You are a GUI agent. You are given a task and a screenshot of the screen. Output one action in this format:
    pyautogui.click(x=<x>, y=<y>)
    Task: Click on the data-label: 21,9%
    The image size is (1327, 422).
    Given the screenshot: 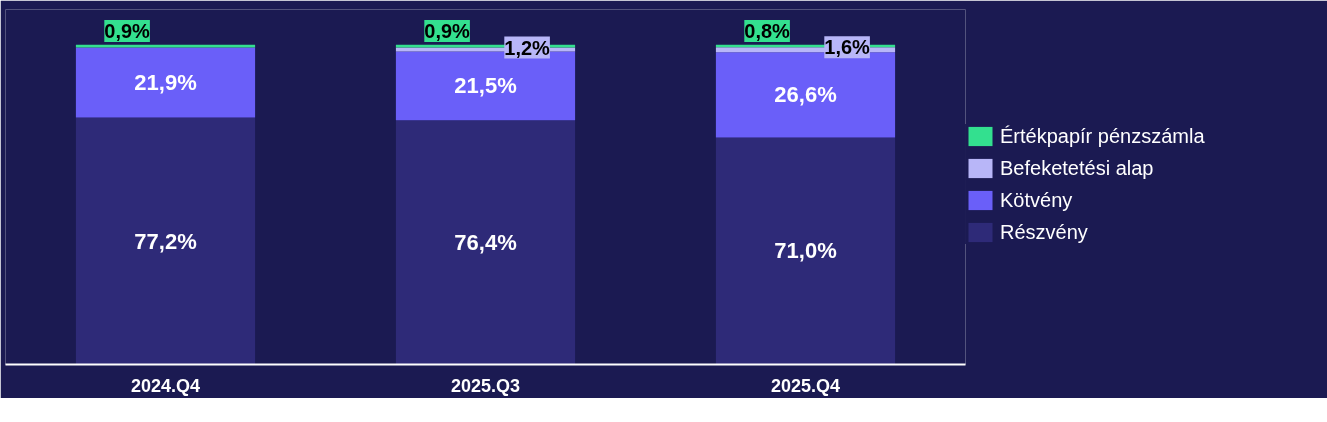 What is the action you would take?
    pyautogui.click(x=165, y=83)
    